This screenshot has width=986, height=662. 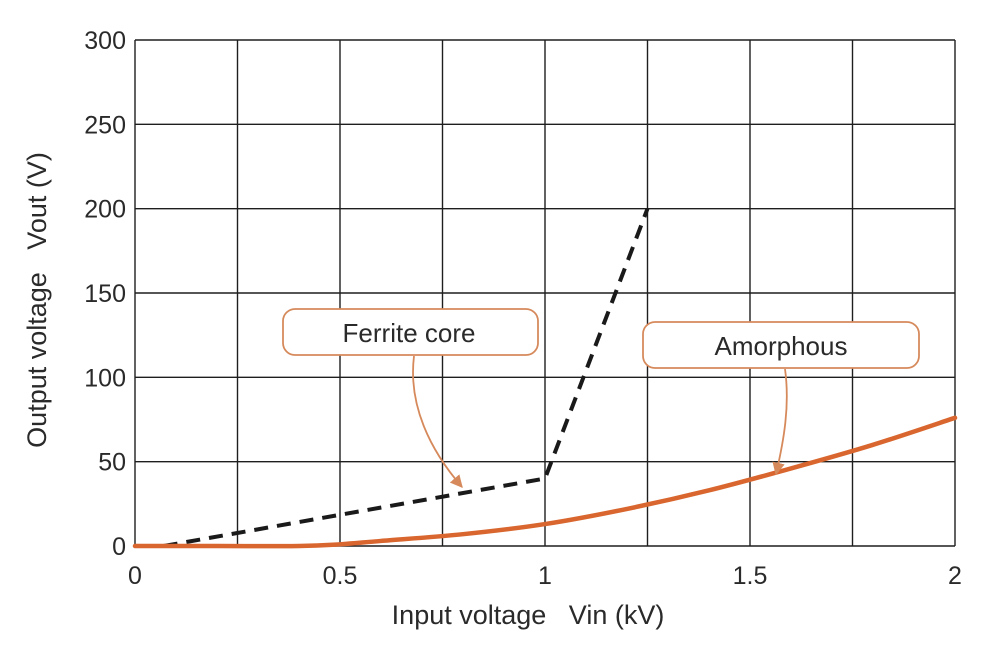 I want to click on y-tick-label: 250, so click(x=105, y=125).